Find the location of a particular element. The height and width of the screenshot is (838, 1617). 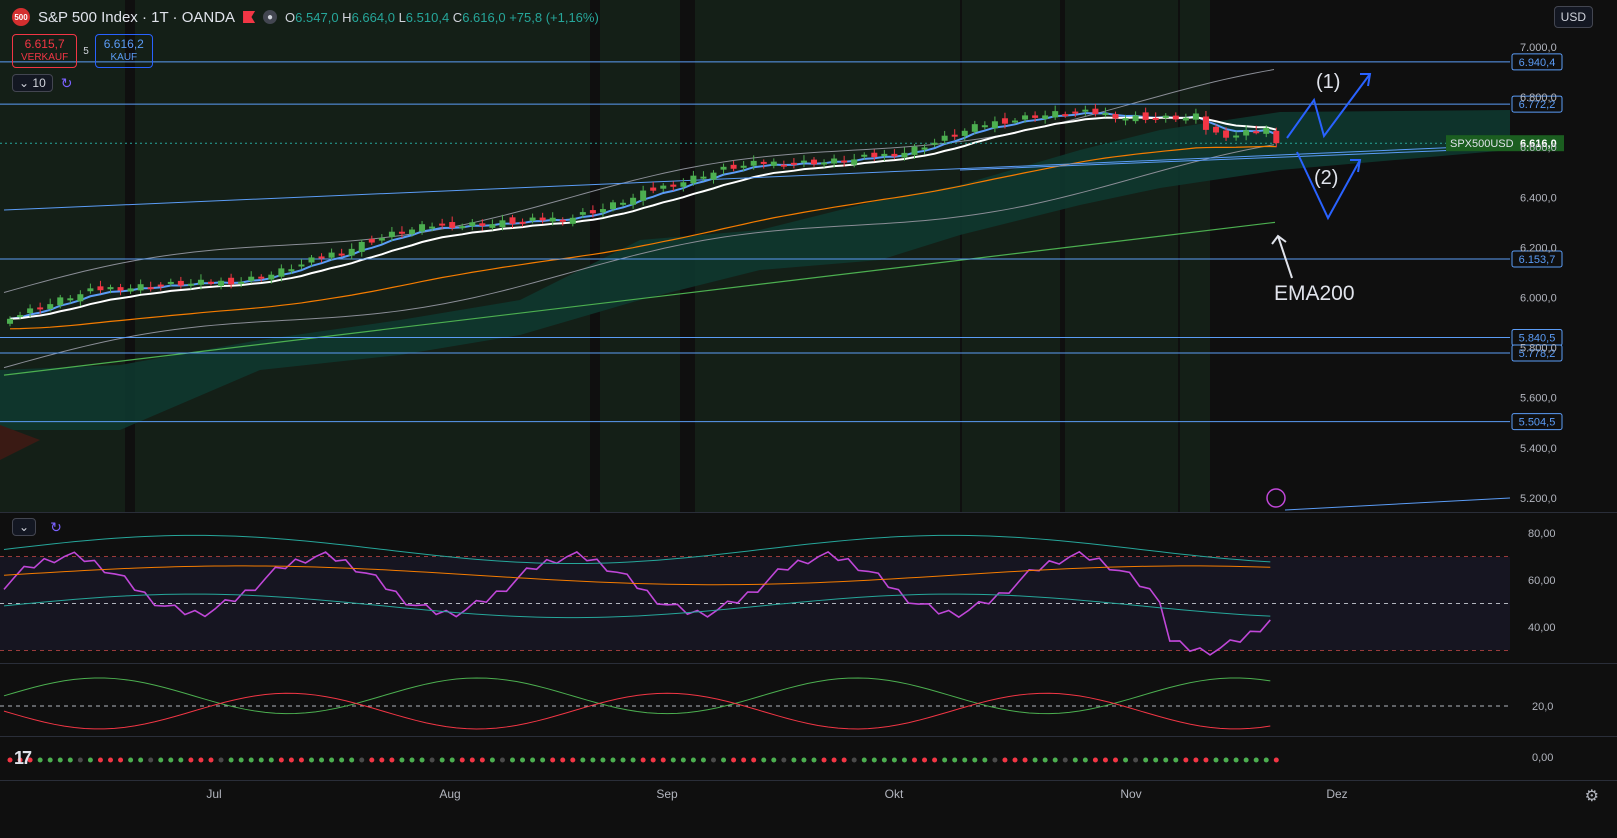

wave-2-arrowhead is located at coordinates (1356, 166).